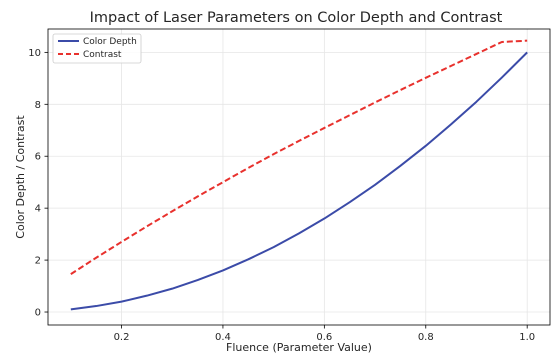 This screenshot has height=355, width=551. I want to click on x-axis-label: Fluence (Parameter Value), so click(299, 347).